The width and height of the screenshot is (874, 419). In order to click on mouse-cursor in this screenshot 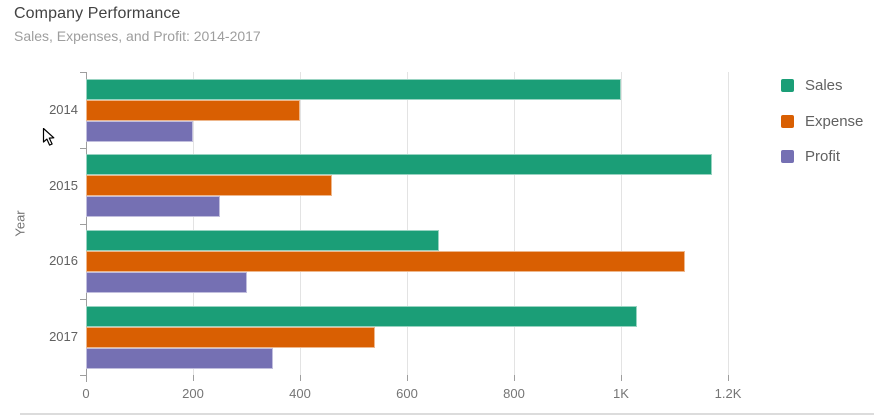, I will do `click(48, 137)`.